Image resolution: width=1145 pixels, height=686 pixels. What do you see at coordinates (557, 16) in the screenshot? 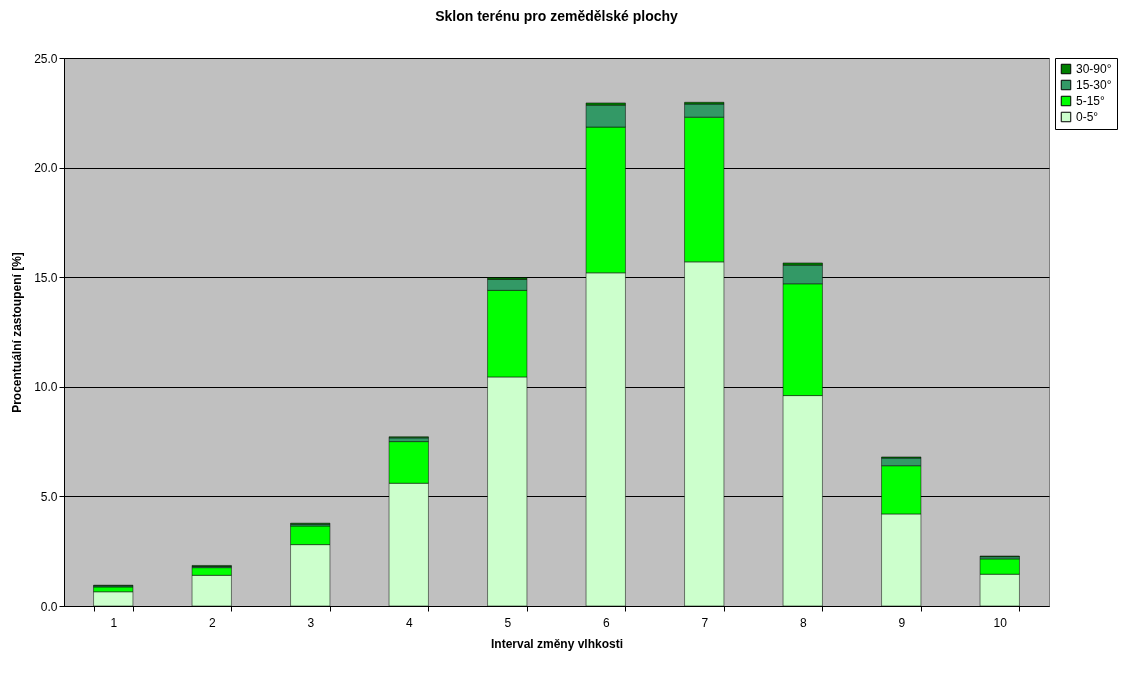
I see `chart-title: Sklon terénu pro zemědělské plochy` at bounding box center [557, 16].